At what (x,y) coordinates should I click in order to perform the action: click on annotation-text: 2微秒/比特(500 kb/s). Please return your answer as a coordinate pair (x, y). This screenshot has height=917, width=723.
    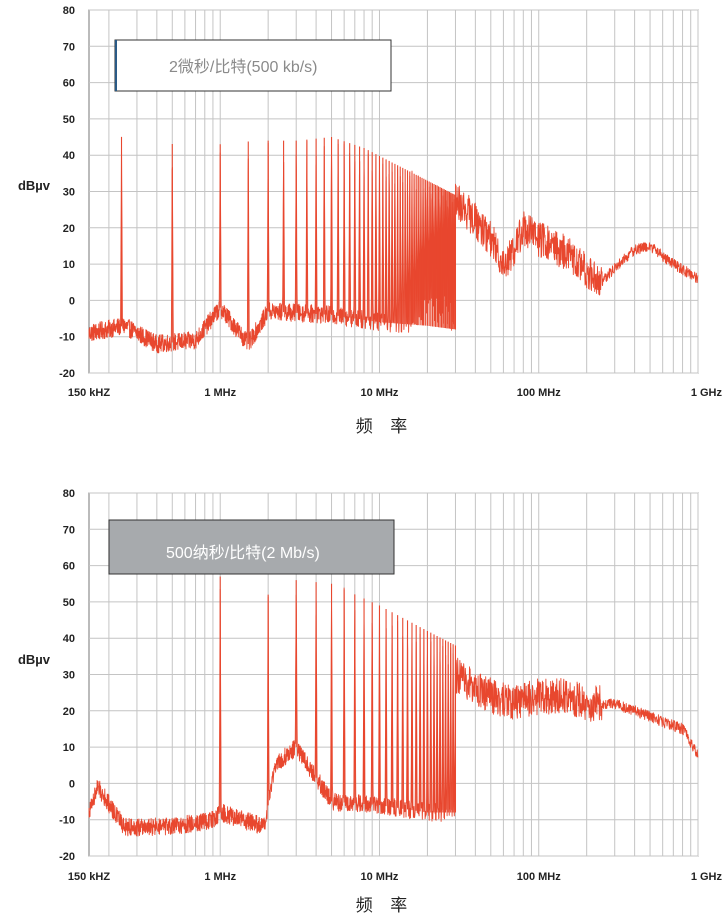
    Looking at the image, I should click on (243, 67).